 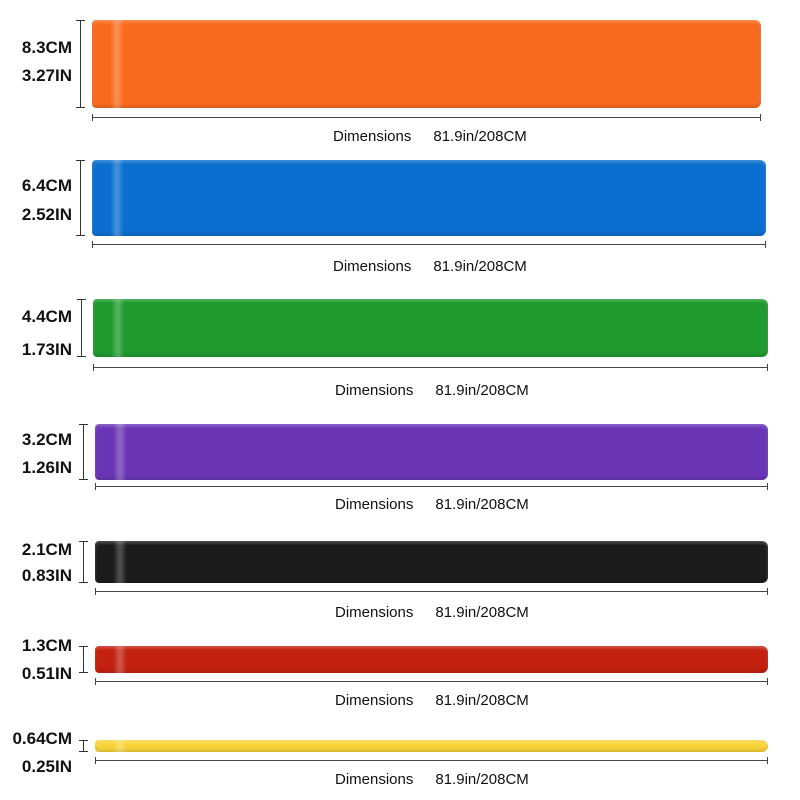 I want to click on width-cm-label: 1.3CM, so click(x=46, y=645).